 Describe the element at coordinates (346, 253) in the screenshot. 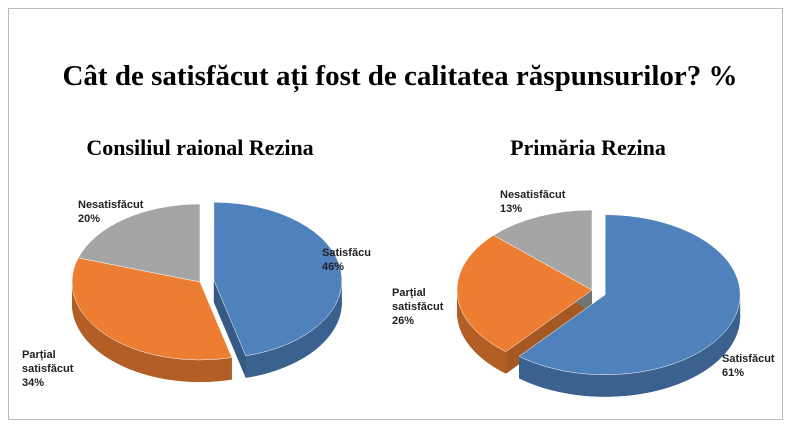

I see `category-label: Satisfăcu` at that location.